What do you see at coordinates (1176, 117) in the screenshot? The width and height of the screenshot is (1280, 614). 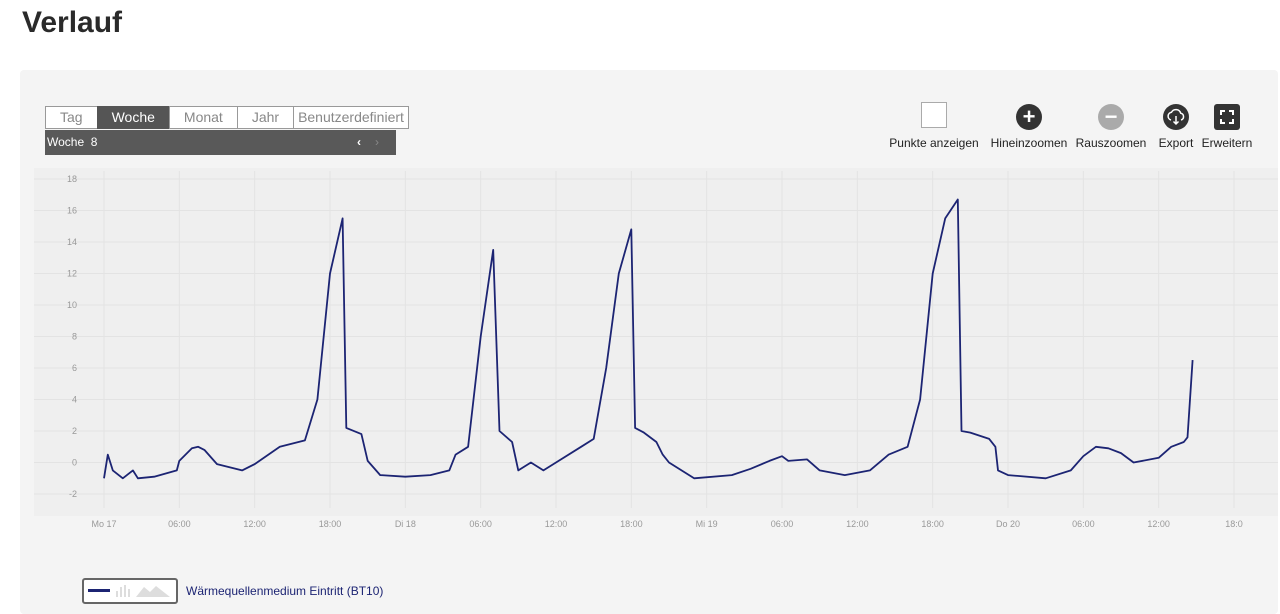 I see `cloud-download-icon` at bounding box center [1176, 117].